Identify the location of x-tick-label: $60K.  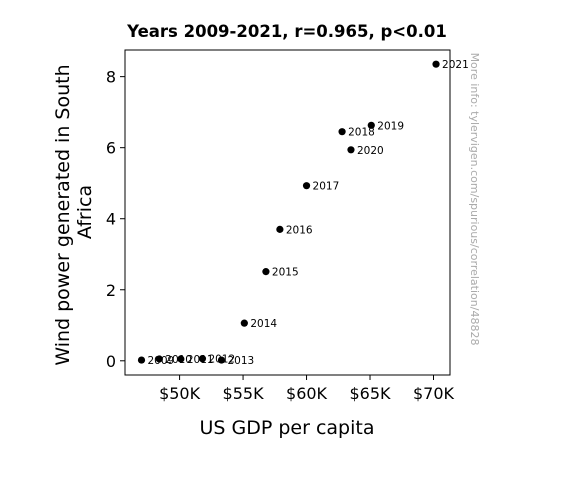
(307, 393).